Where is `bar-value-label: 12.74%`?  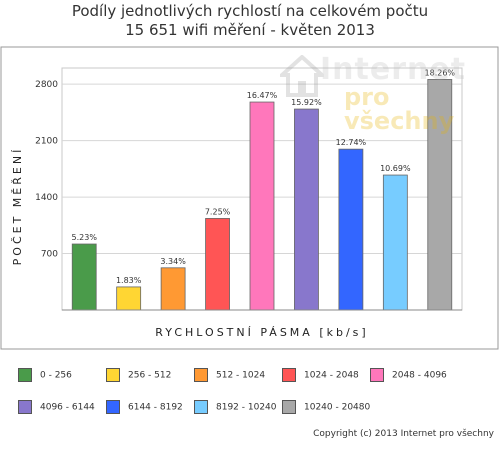 bar-value-label: 12.74% is located at coordinates (351, 142).